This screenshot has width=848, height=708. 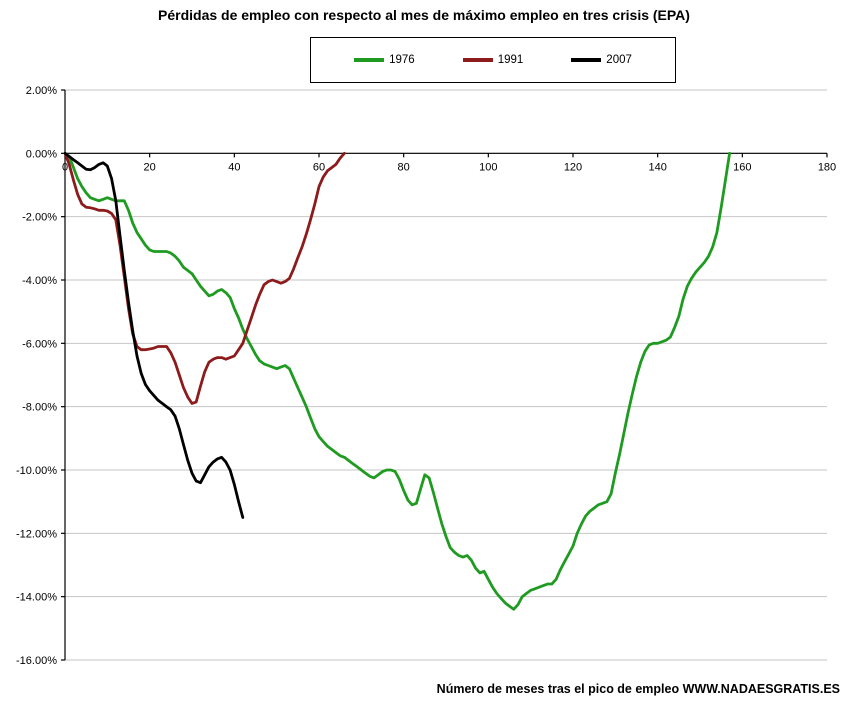 I want to click on y-axis-label: -12.00%, so click(x=36, y=534).